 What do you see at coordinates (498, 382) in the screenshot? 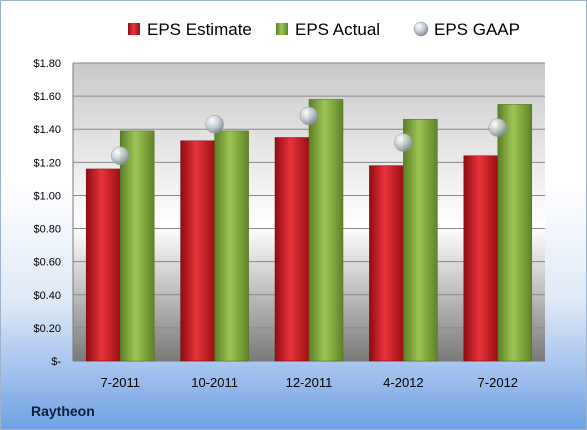
I see `x-tick-label: 7-2012` at bounding box center [498, 382].